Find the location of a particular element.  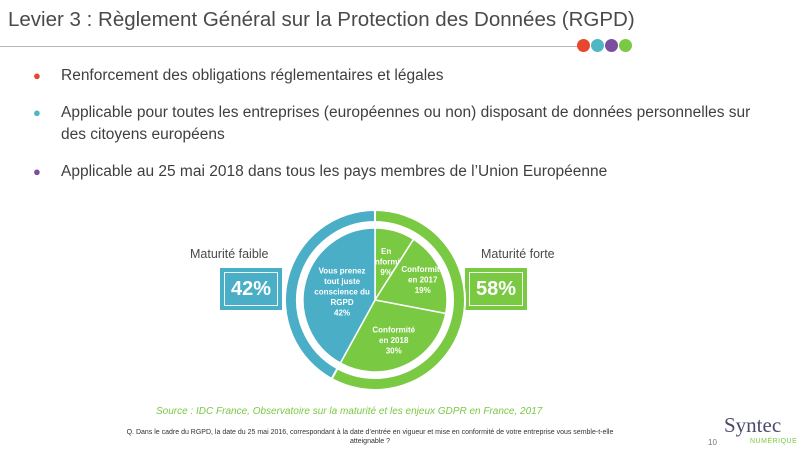

syntec-logo: Syntec is located at coordinates (753, 425).